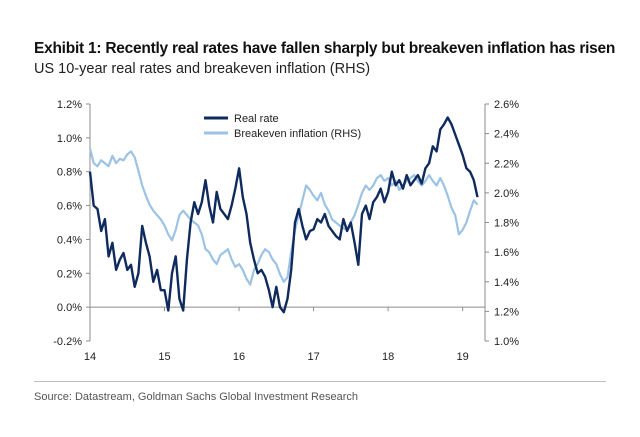  Describe the element at coordinates (67, 342) in the screenshot. I see `left-tick-label: -0.2%` at that location.